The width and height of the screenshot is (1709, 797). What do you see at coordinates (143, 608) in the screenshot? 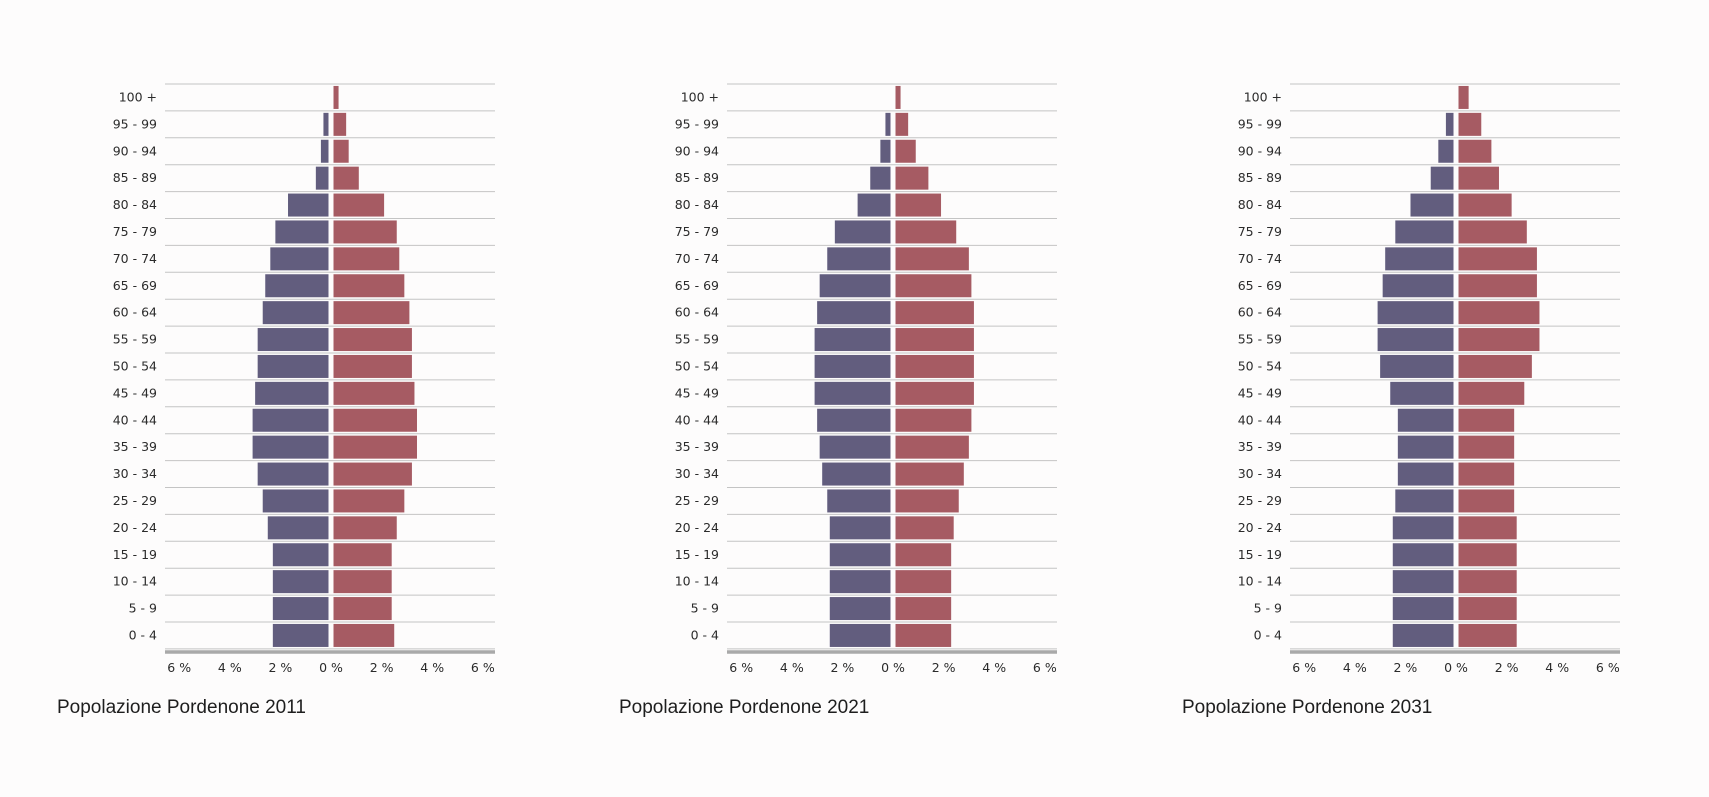
I see `age-group-label: 5 - 9` at bounding box center [143, 608].